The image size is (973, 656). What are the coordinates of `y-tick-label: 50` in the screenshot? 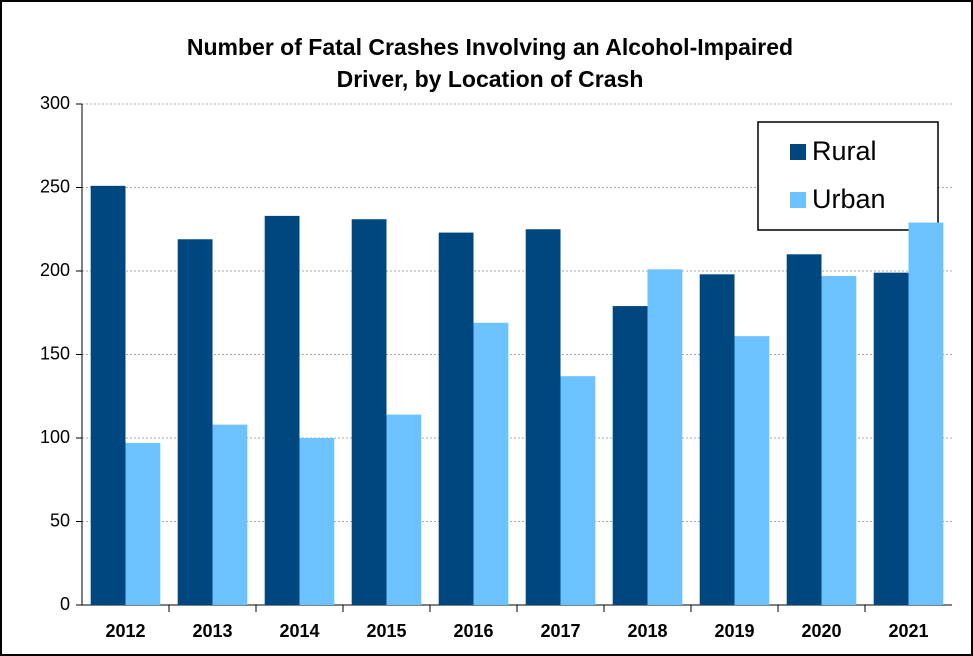 It's located at (60, 520).